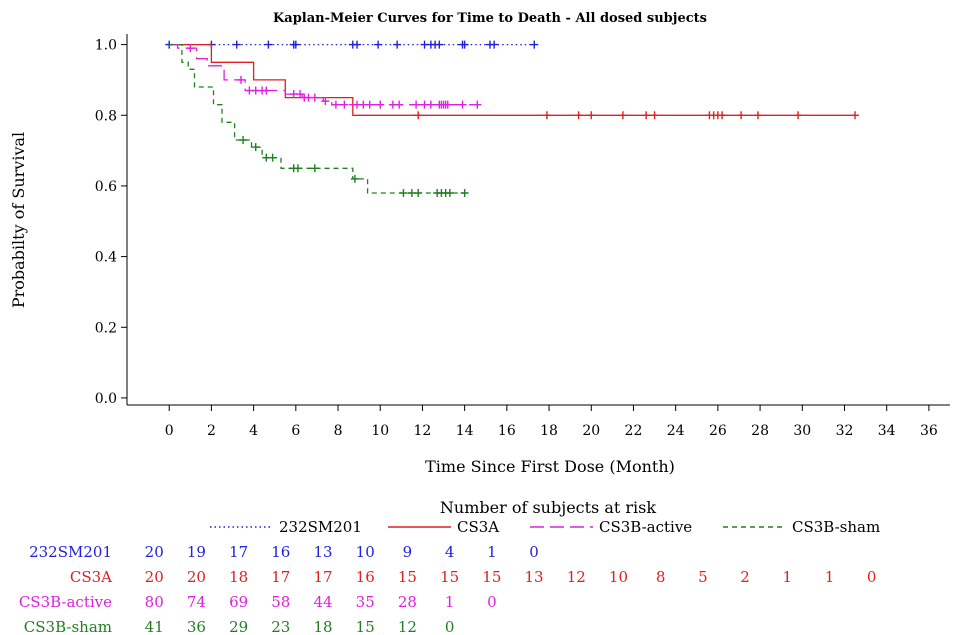 This screenshot has height=635, width=960. Describe the element at coordinates (887, 431) in the screenshot. I see `x-tick-label: 34` at that location.